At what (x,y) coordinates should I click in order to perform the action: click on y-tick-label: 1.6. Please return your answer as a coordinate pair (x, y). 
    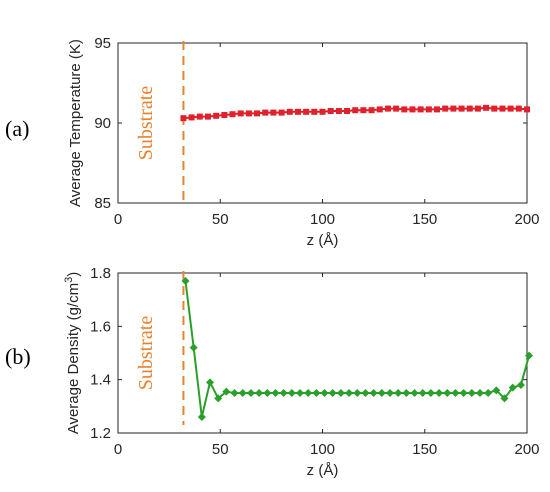
    Looking at the image, I should click on (100, 326).